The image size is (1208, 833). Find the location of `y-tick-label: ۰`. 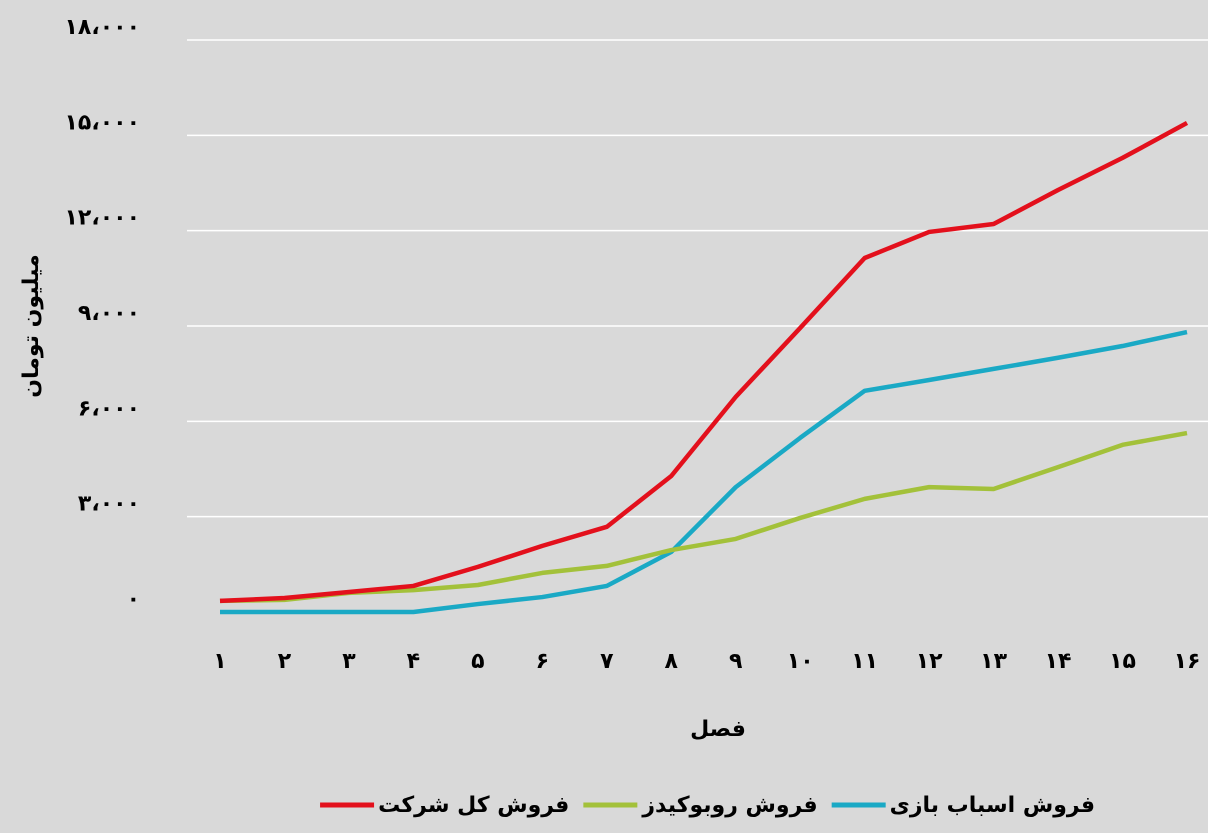

y-tick-label: ۰ is located at coordinates (133, 599).